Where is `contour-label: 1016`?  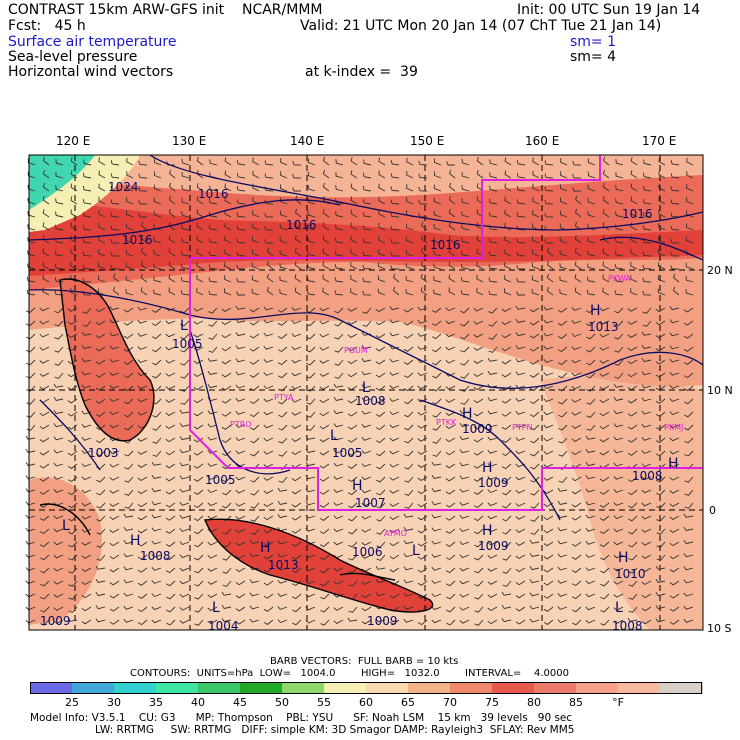
contour-label: 1016 is located at coordinates (137, 240).